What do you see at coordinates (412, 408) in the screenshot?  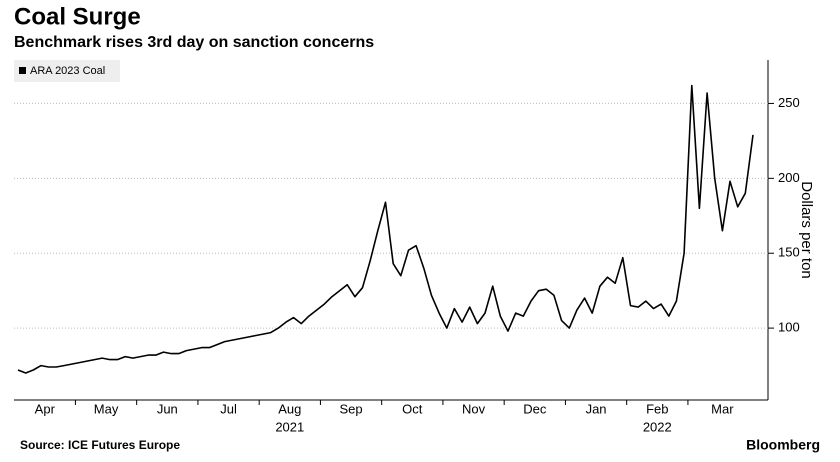 I see `x-tick-label: Oct` at bounding box center [412, 408].